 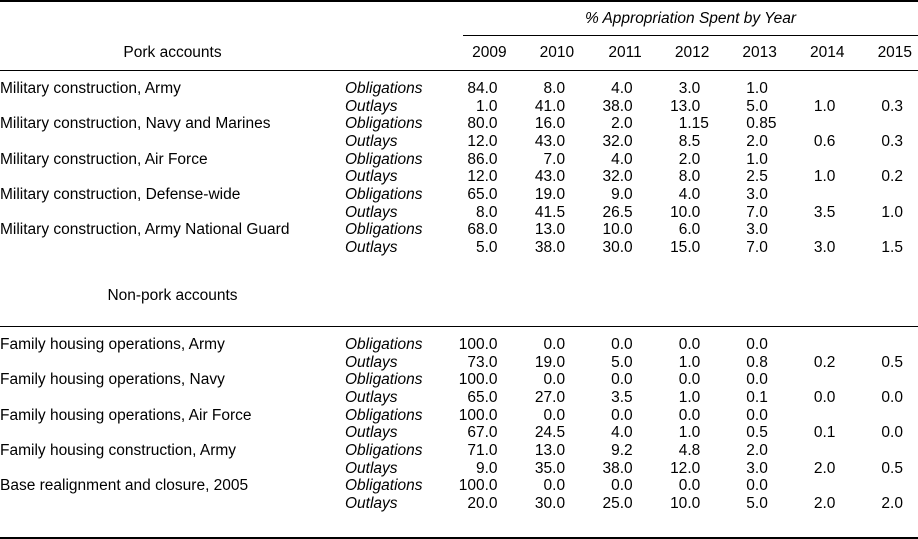 I want to click on value-cell: 25.0, so click(x=617, y=504).